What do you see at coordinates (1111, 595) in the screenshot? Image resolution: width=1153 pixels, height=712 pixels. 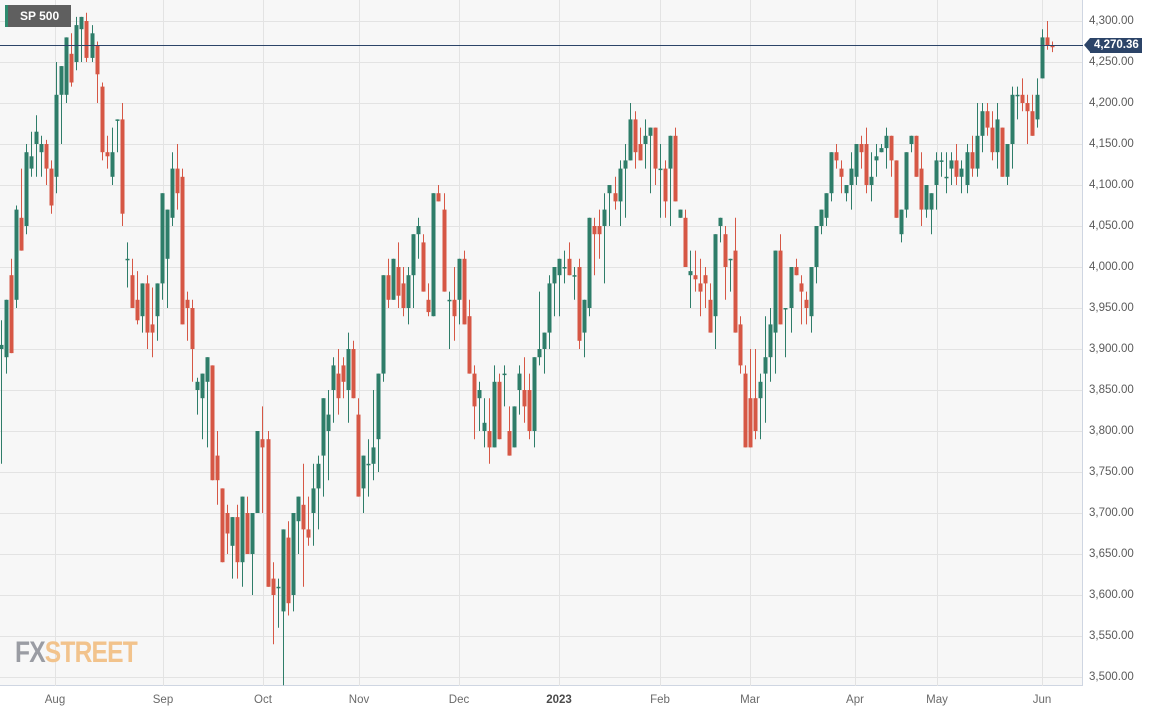 I see `y-tick-label: 3,600.00` at bounding box center [1111, 595].